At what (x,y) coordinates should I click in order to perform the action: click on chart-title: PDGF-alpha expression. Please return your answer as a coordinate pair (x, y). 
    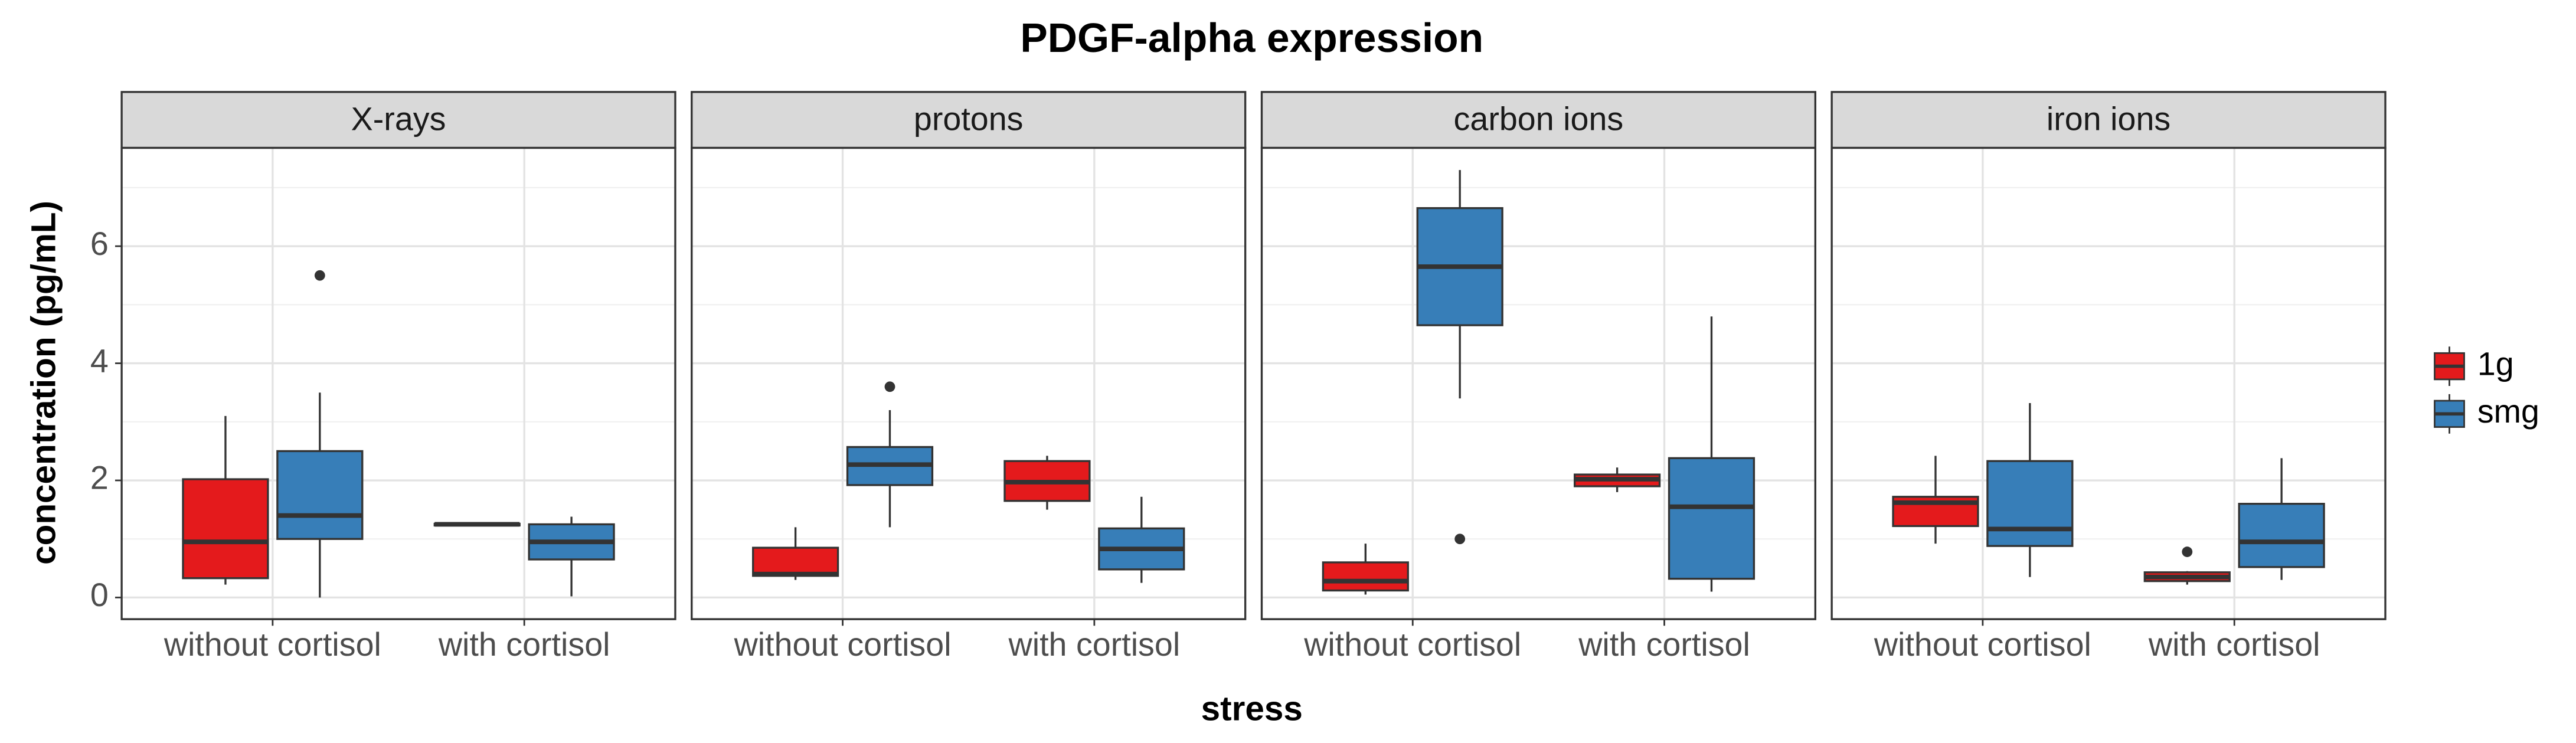
    Looking at the image, I should click on (1251, 38).